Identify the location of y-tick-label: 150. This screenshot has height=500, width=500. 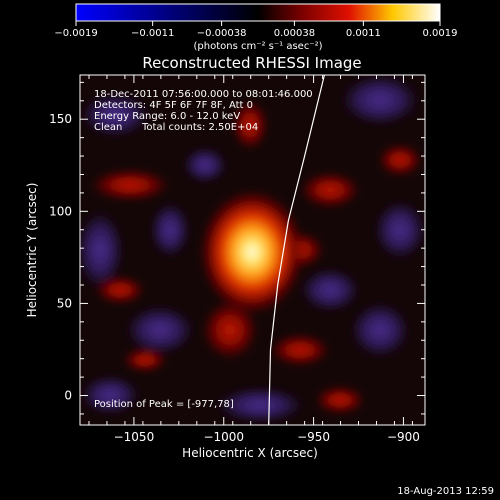
(60, 119).